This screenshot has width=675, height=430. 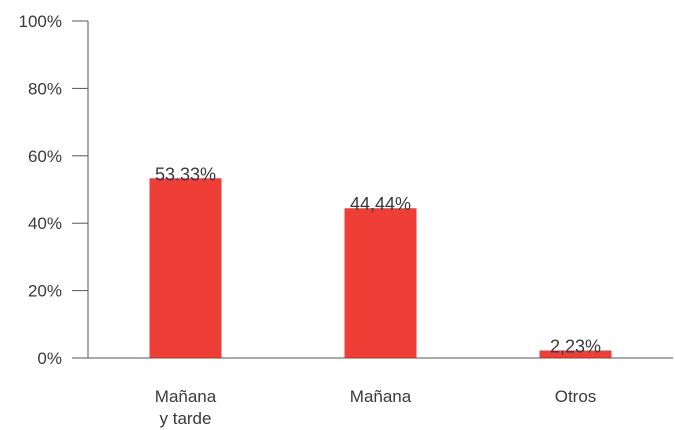 I want to click on category-label: Otros, so click(x=576, y=396).